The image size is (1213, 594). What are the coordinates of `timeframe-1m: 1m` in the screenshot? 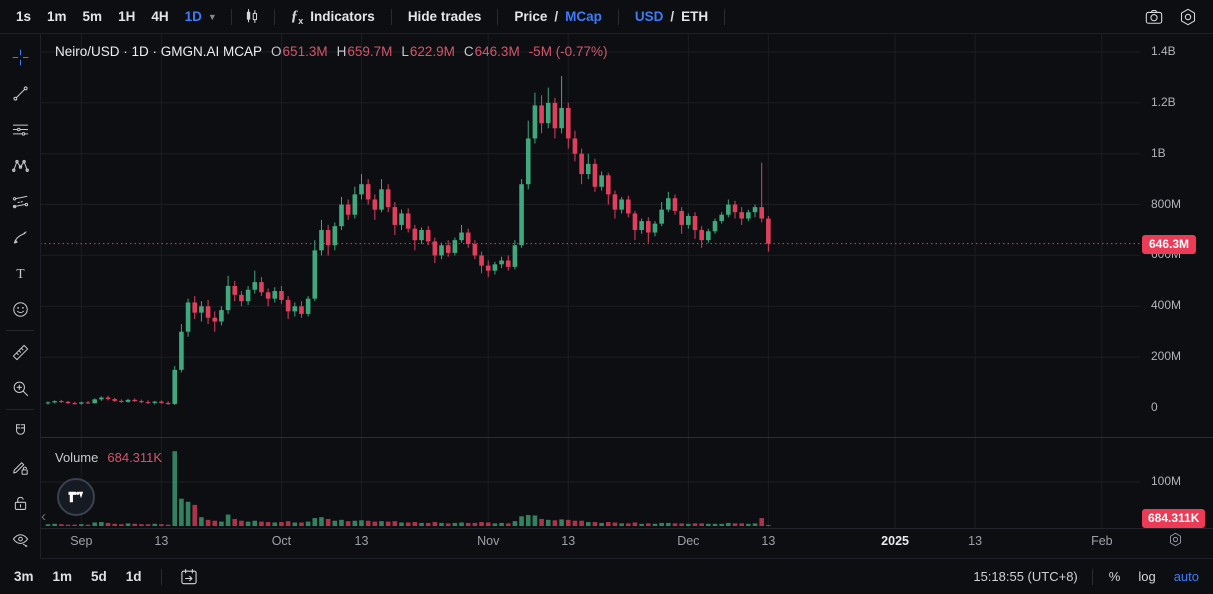 It's located at (57, 16).